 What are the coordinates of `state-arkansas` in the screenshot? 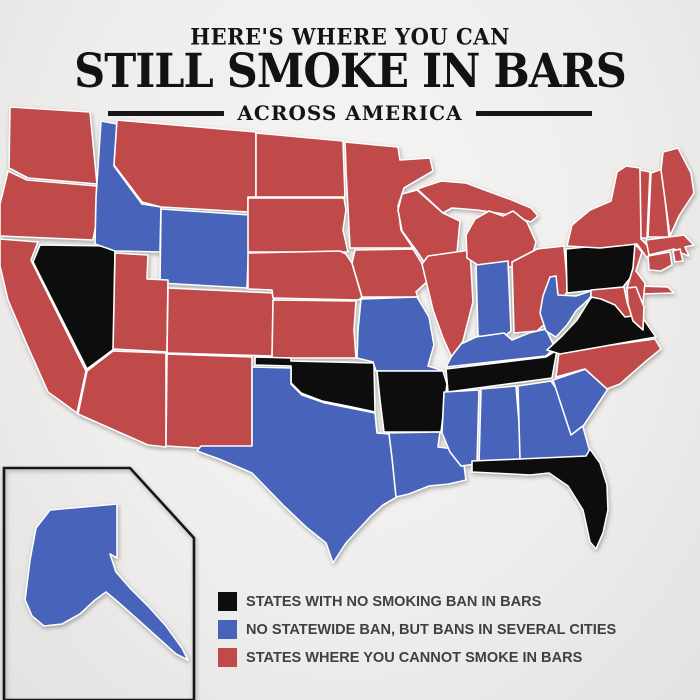 It's located at (412, 401).